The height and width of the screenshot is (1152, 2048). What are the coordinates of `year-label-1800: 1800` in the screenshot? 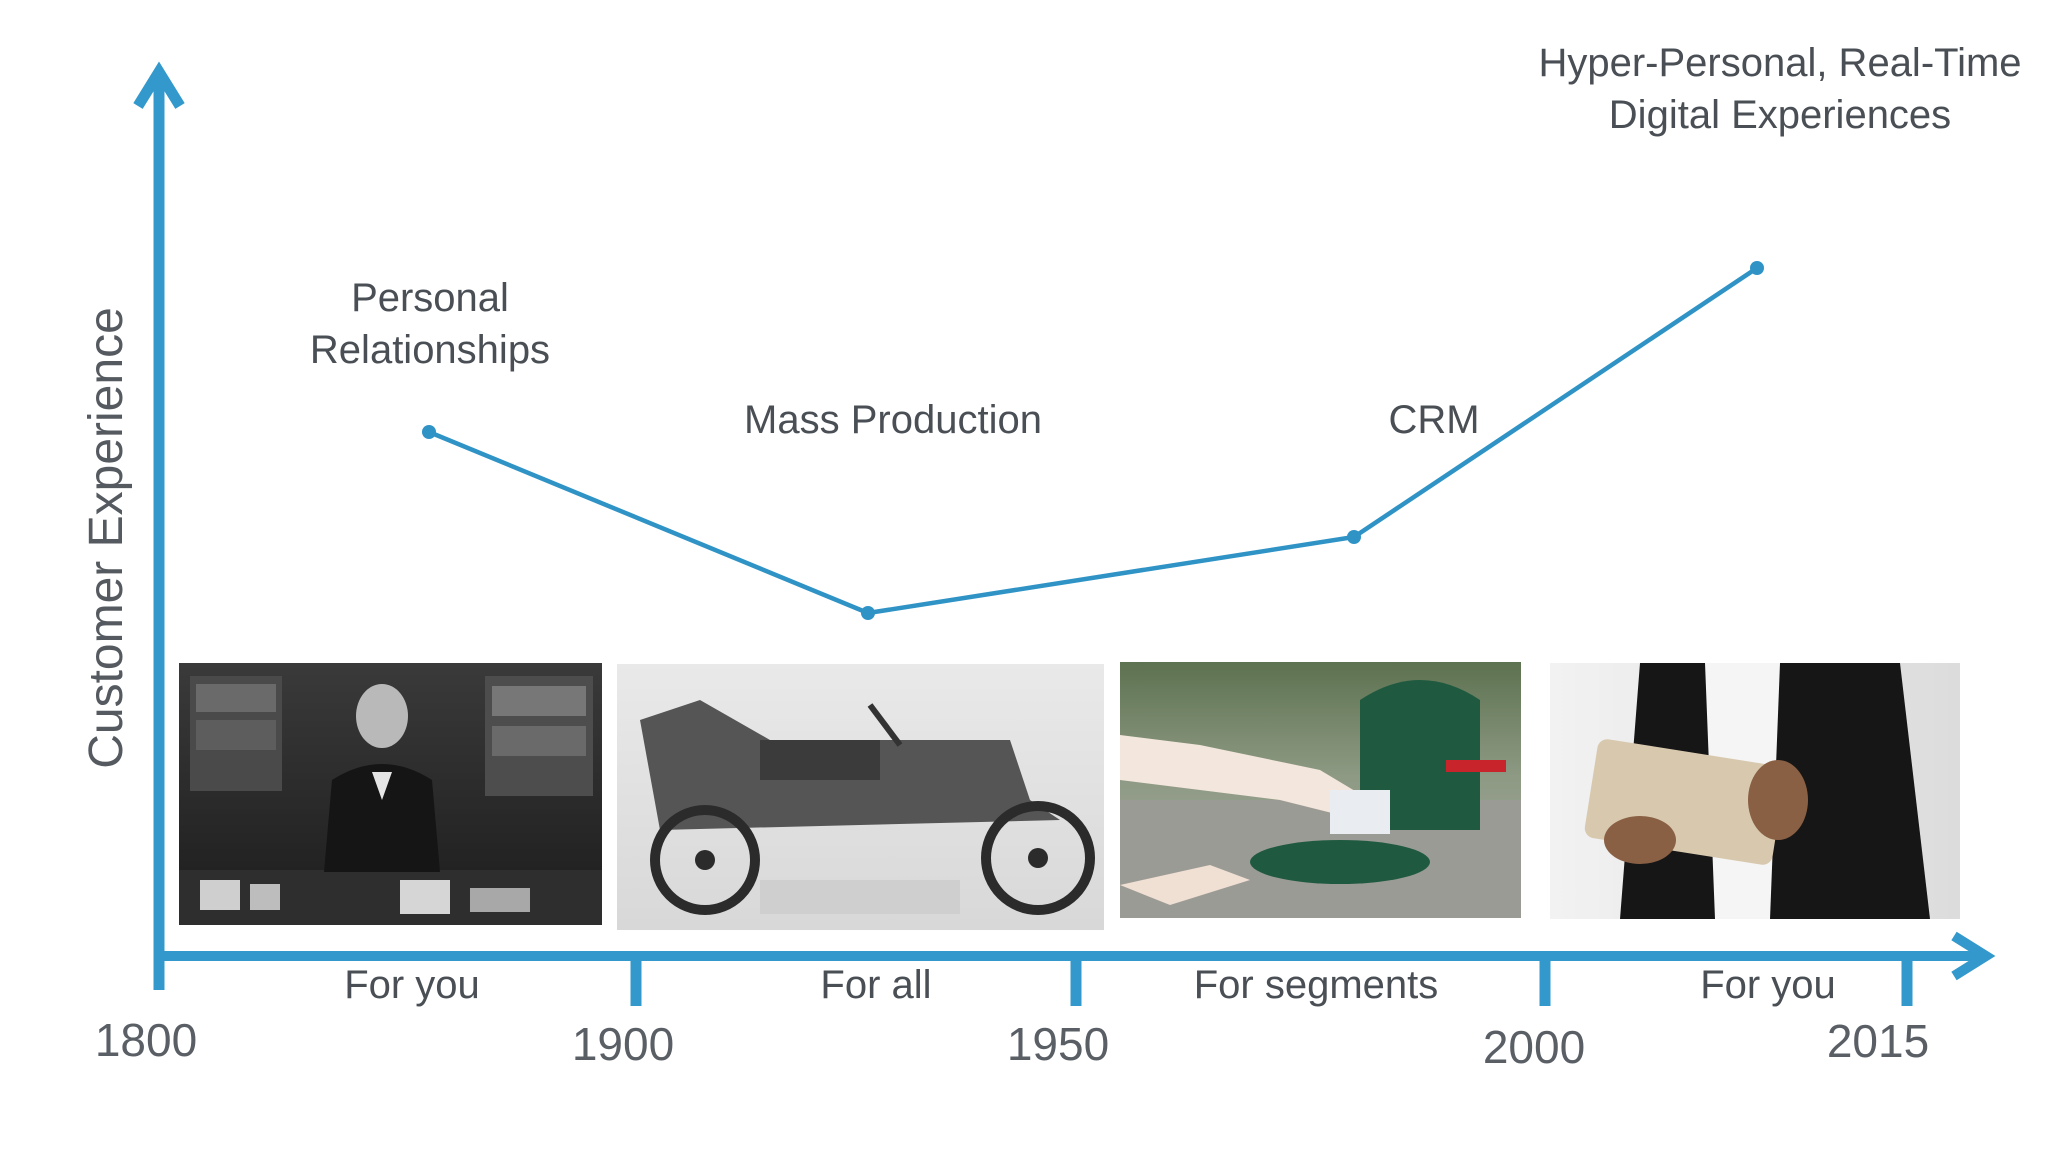 It's located at (146, 1040).